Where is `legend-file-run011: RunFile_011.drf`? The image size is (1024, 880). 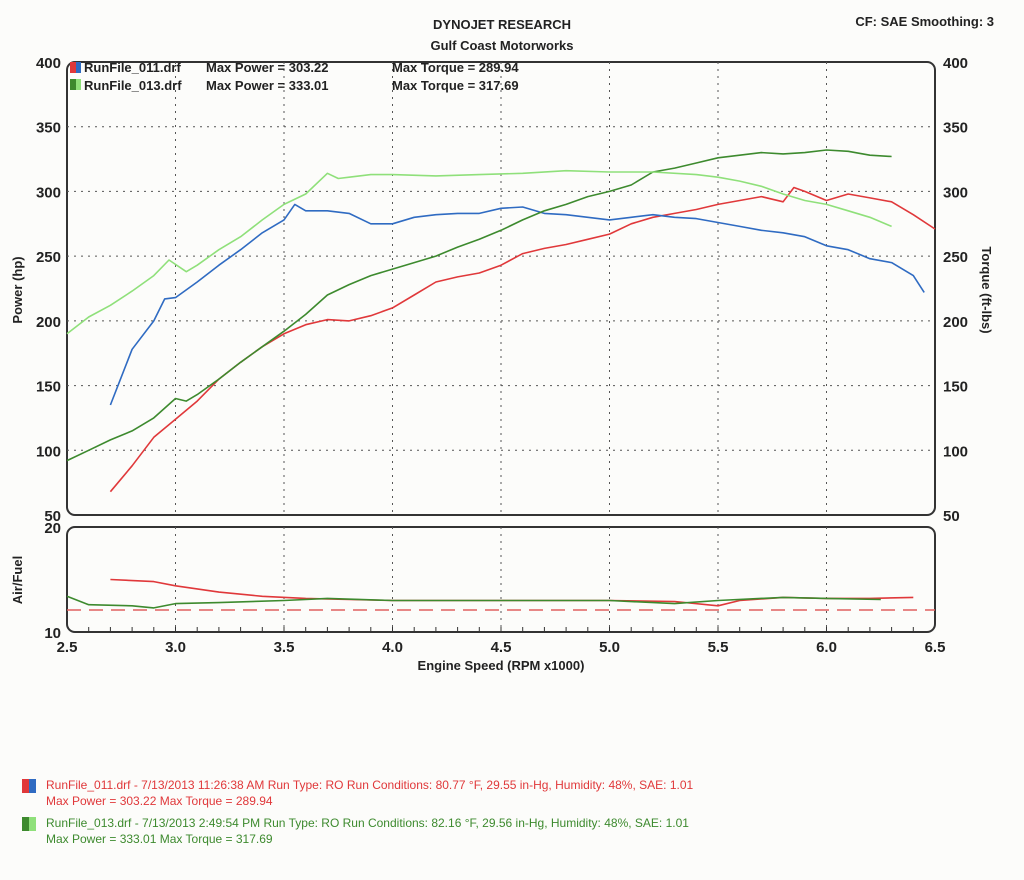 legend-file-run011: RunFile_011.drf is located at coordinates (132, 67).